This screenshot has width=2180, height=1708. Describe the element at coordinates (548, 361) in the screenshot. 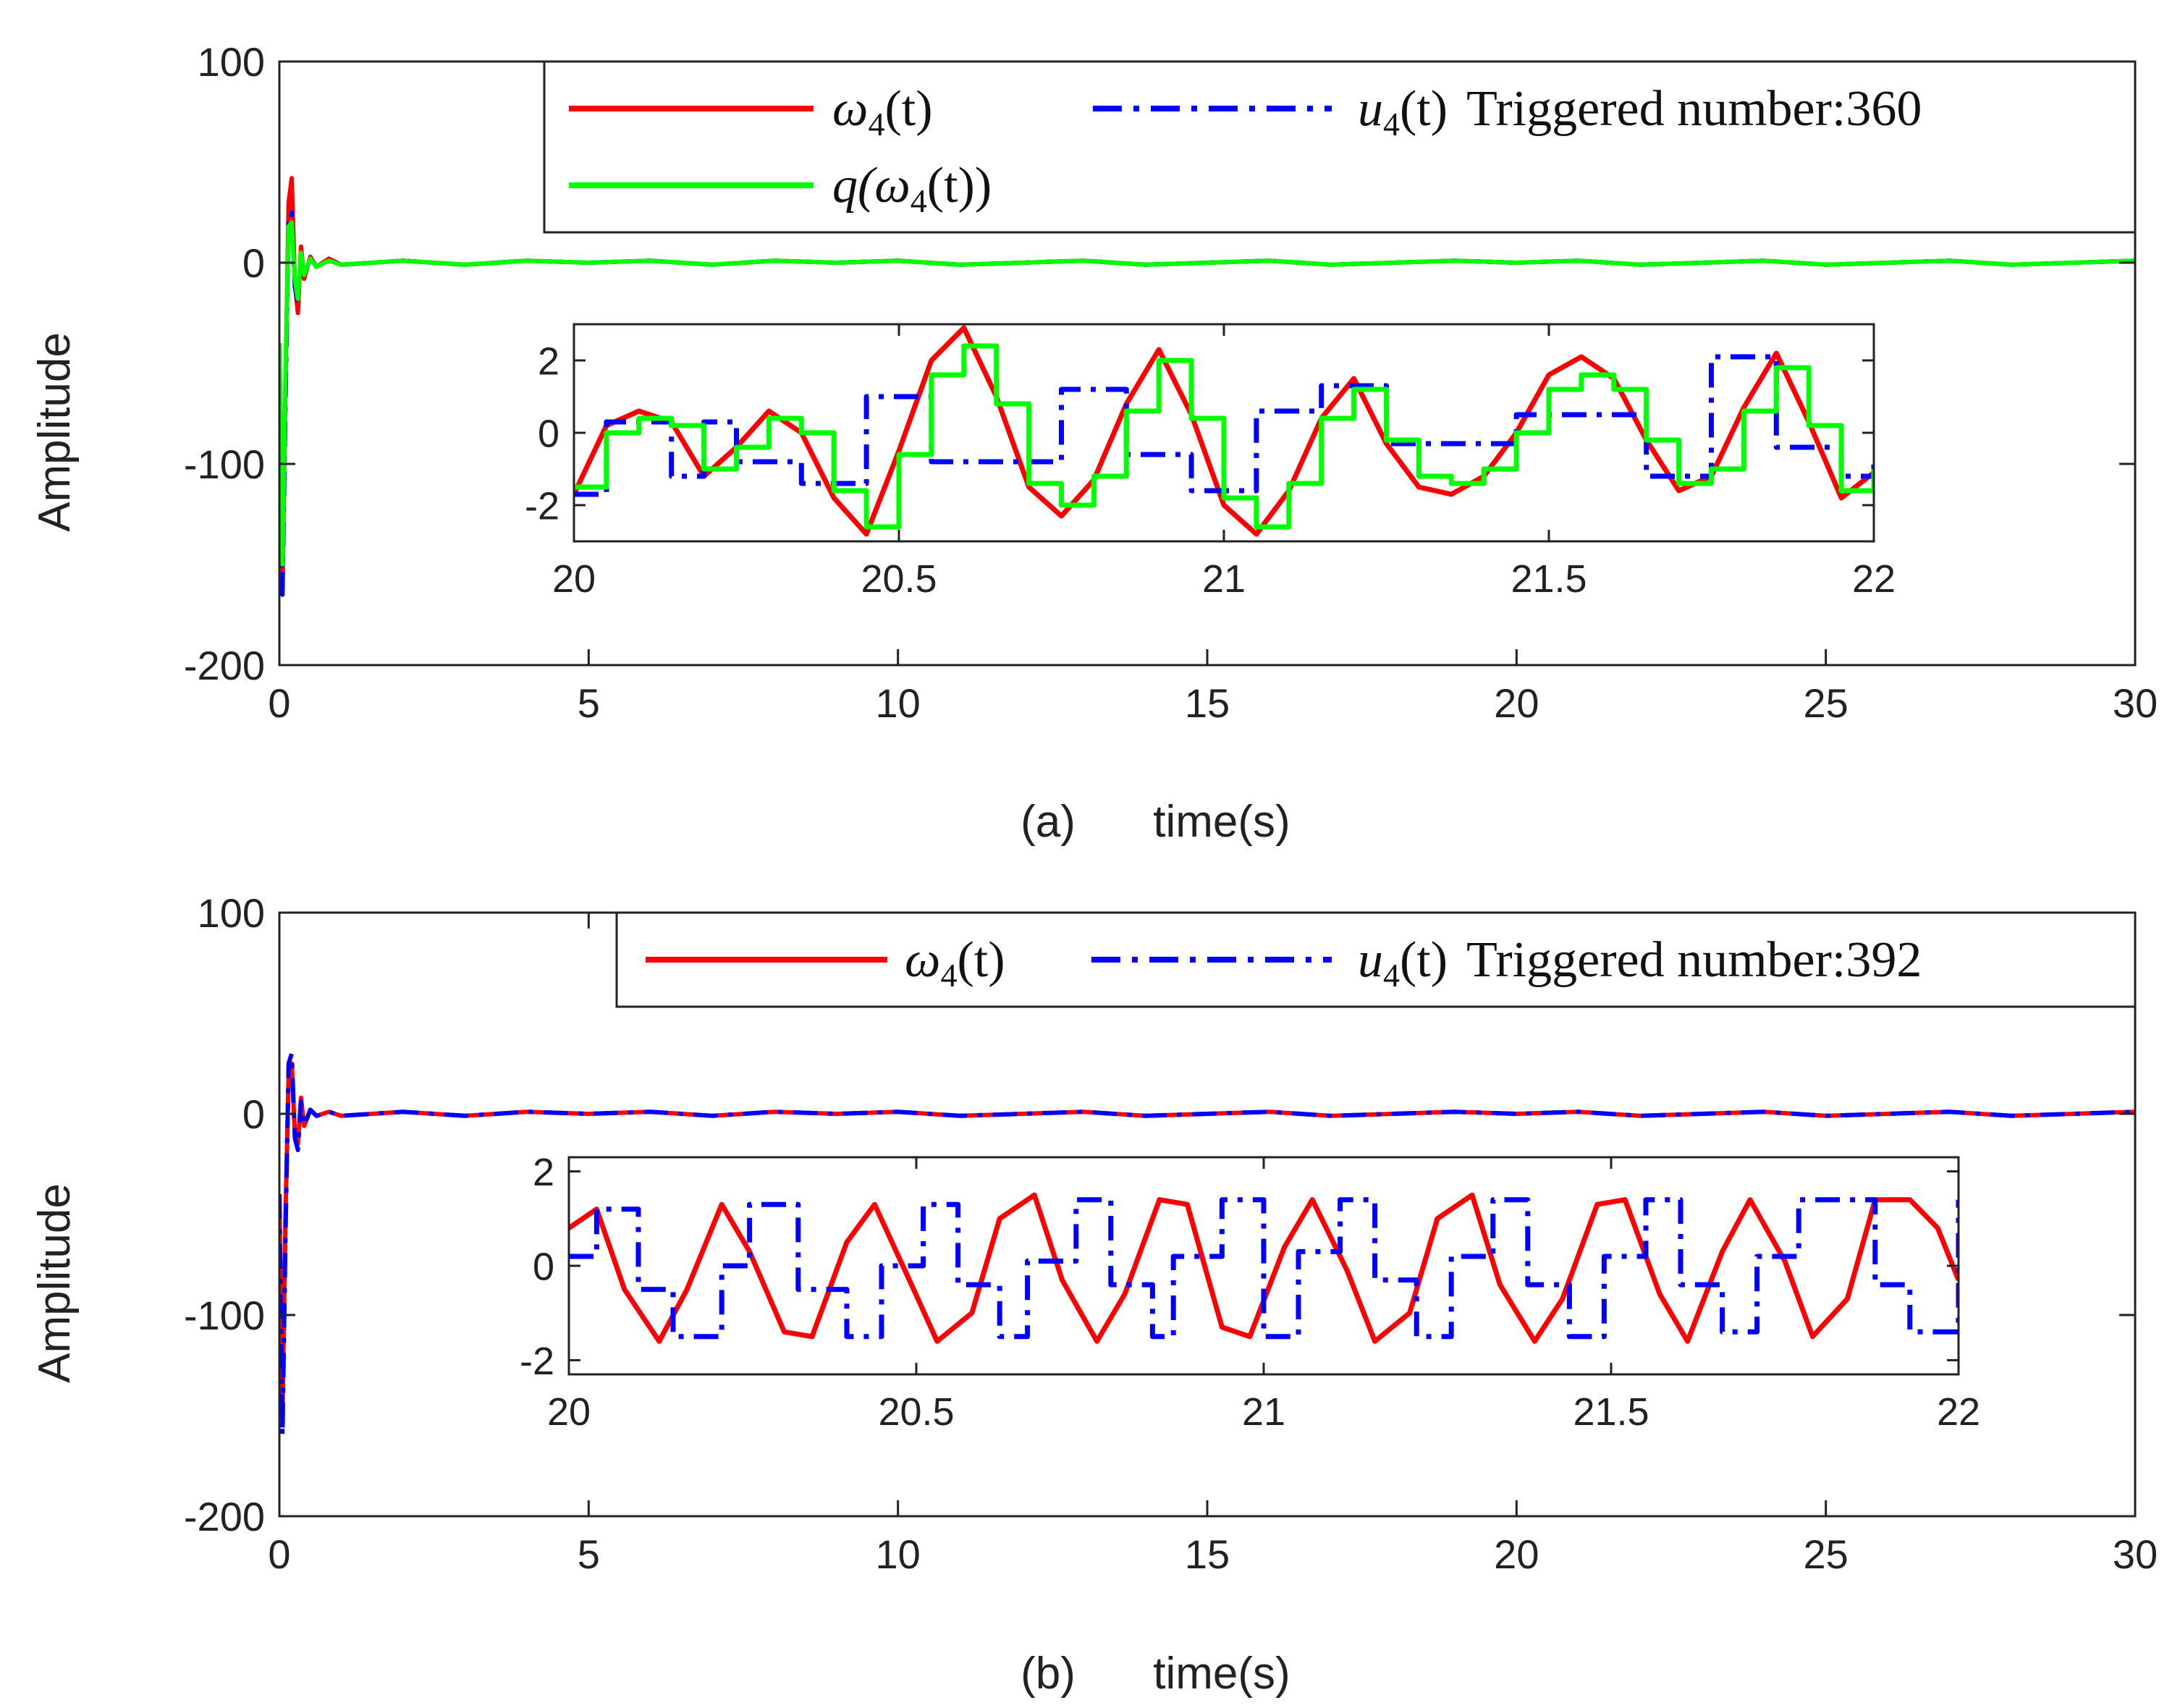

I see `panel-a-inset-y-tick-label: 2` at that location.